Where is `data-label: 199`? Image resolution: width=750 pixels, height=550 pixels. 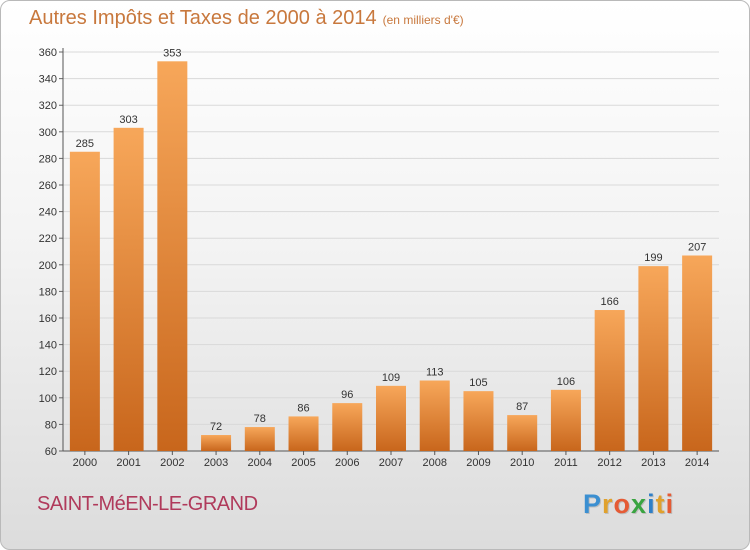 data-label: 199 is located at coordinates (653, 258).